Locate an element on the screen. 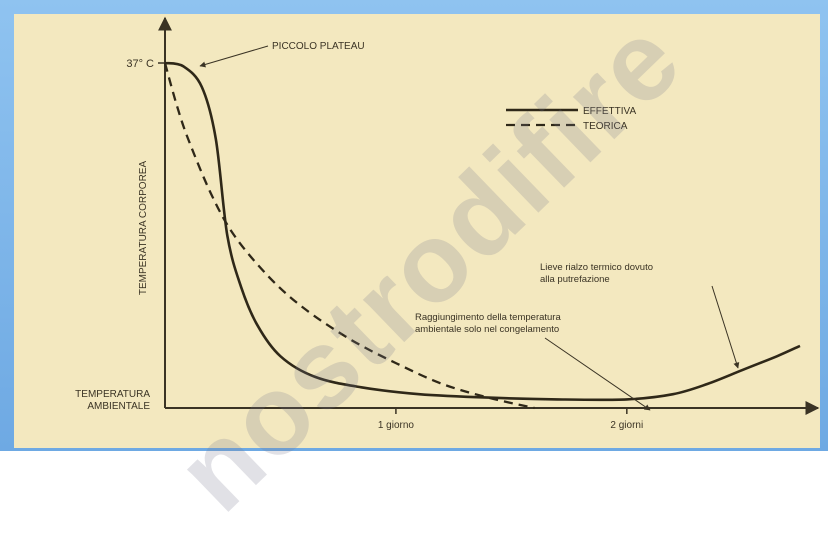  annotation-freezing-line-2: ambientale solo nel congelamento is located at coordinates (487, 329).